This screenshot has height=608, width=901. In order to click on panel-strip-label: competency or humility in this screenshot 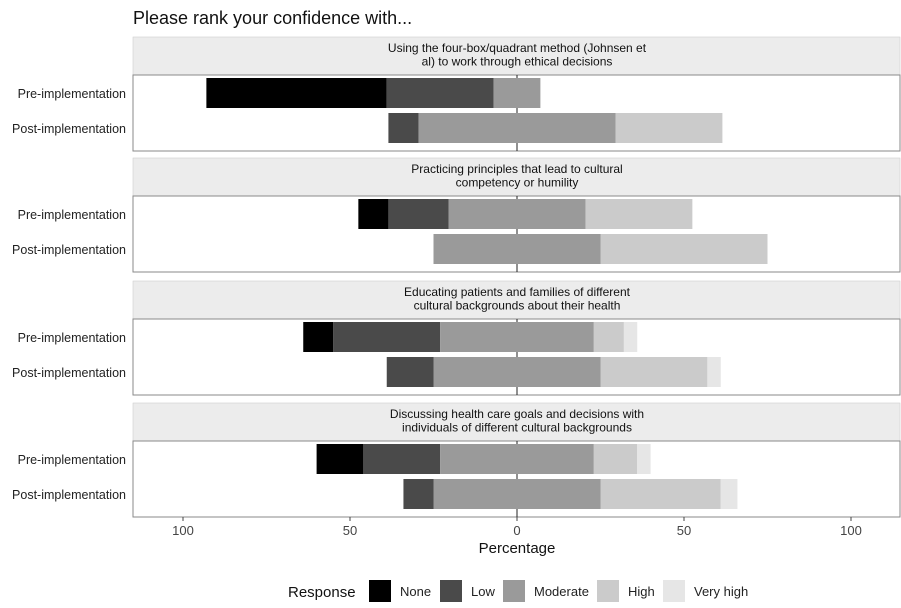, I will do `click(517, 183)`.